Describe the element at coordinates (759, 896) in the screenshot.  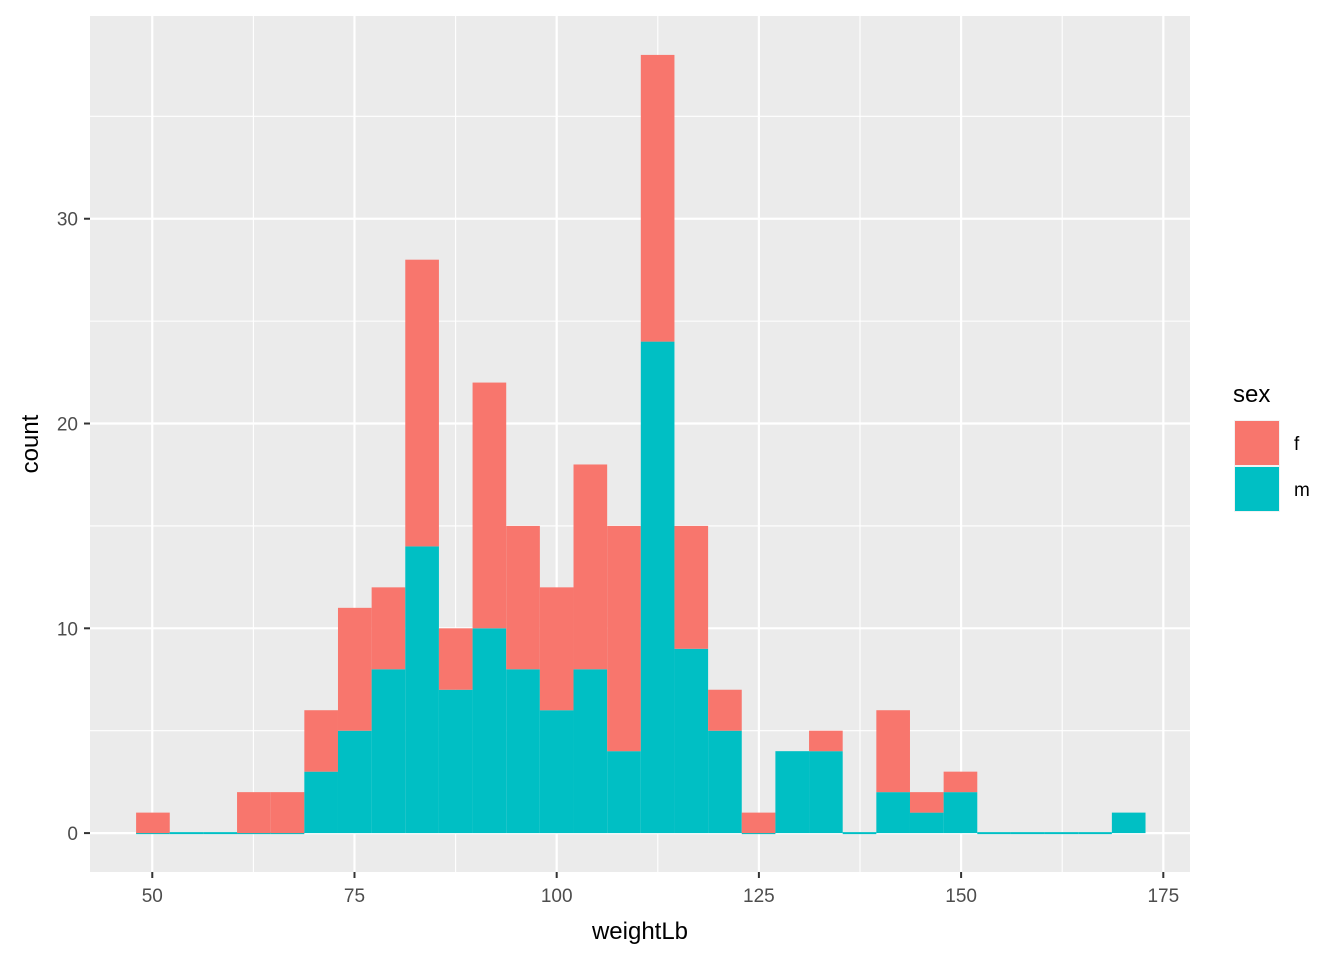
I see `x-tick-label: 125` at that location.